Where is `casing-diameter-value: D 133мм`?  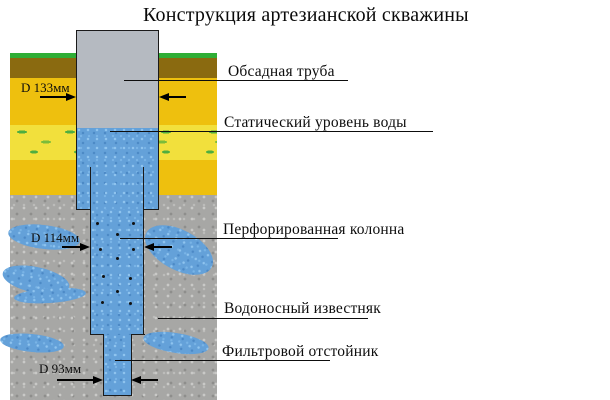
casing-diameter-value: D 133мм is located at coordinates (45, 87).